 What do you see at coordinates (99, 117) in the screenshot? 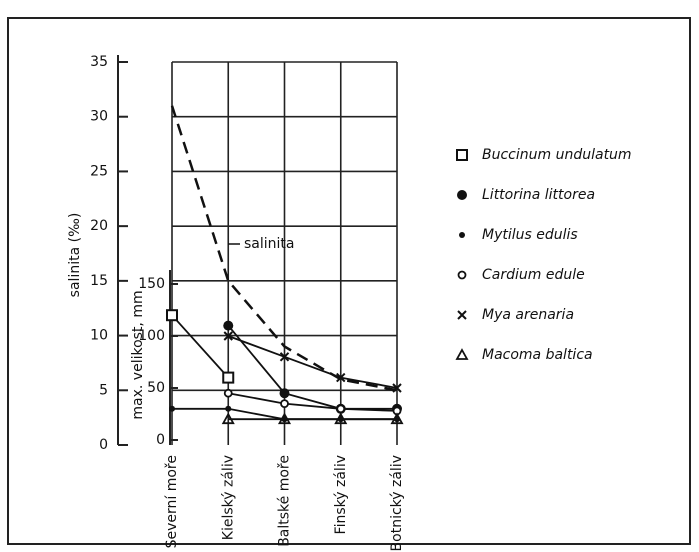
I see `y-tick-label: 30` at bounding box center [99, 117].